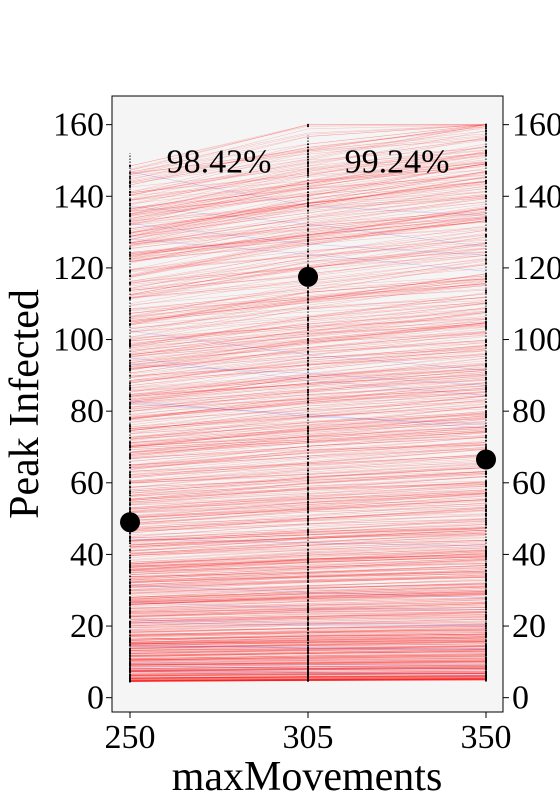  I want to click on segment-percentages: 98.42% 99.24%, so click(308, 161).